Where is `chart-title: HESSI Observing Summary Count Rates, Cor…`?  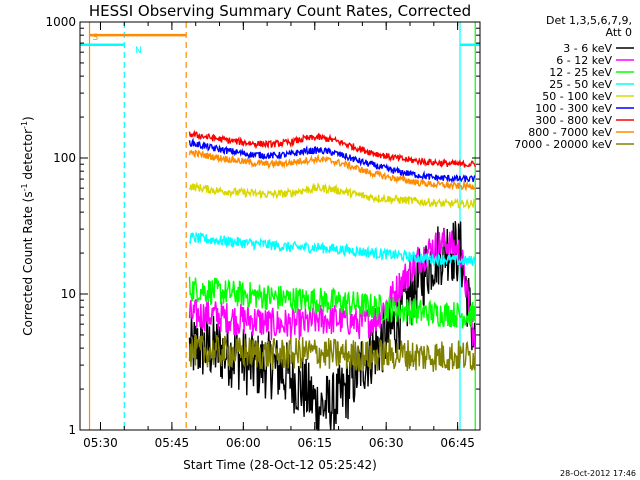 chart-title: HESSI Observing Summary Count Rates, Cor… is located at coordinates (280, 11).